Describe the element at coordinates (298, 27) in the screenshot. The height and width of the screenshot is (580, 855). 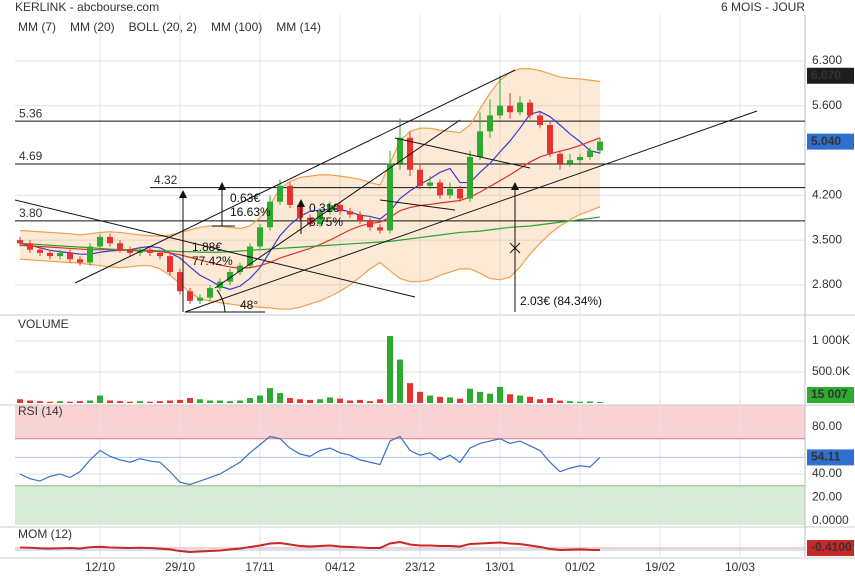
I see `legend-entry: MM (14)` at that location.